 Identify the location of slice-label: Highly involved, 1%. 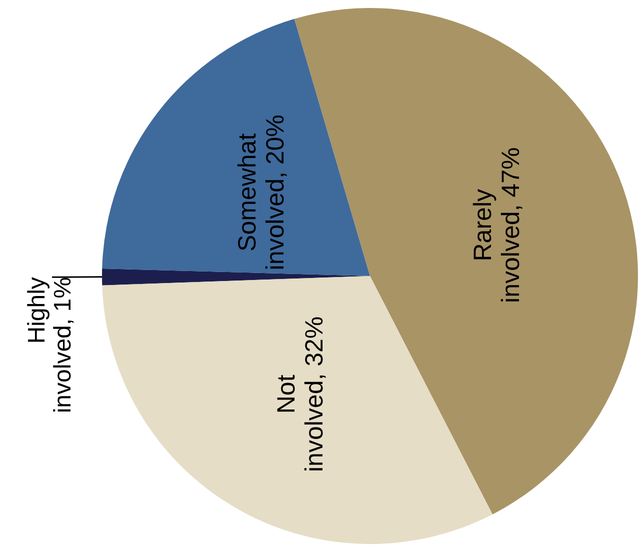
(50, 345).